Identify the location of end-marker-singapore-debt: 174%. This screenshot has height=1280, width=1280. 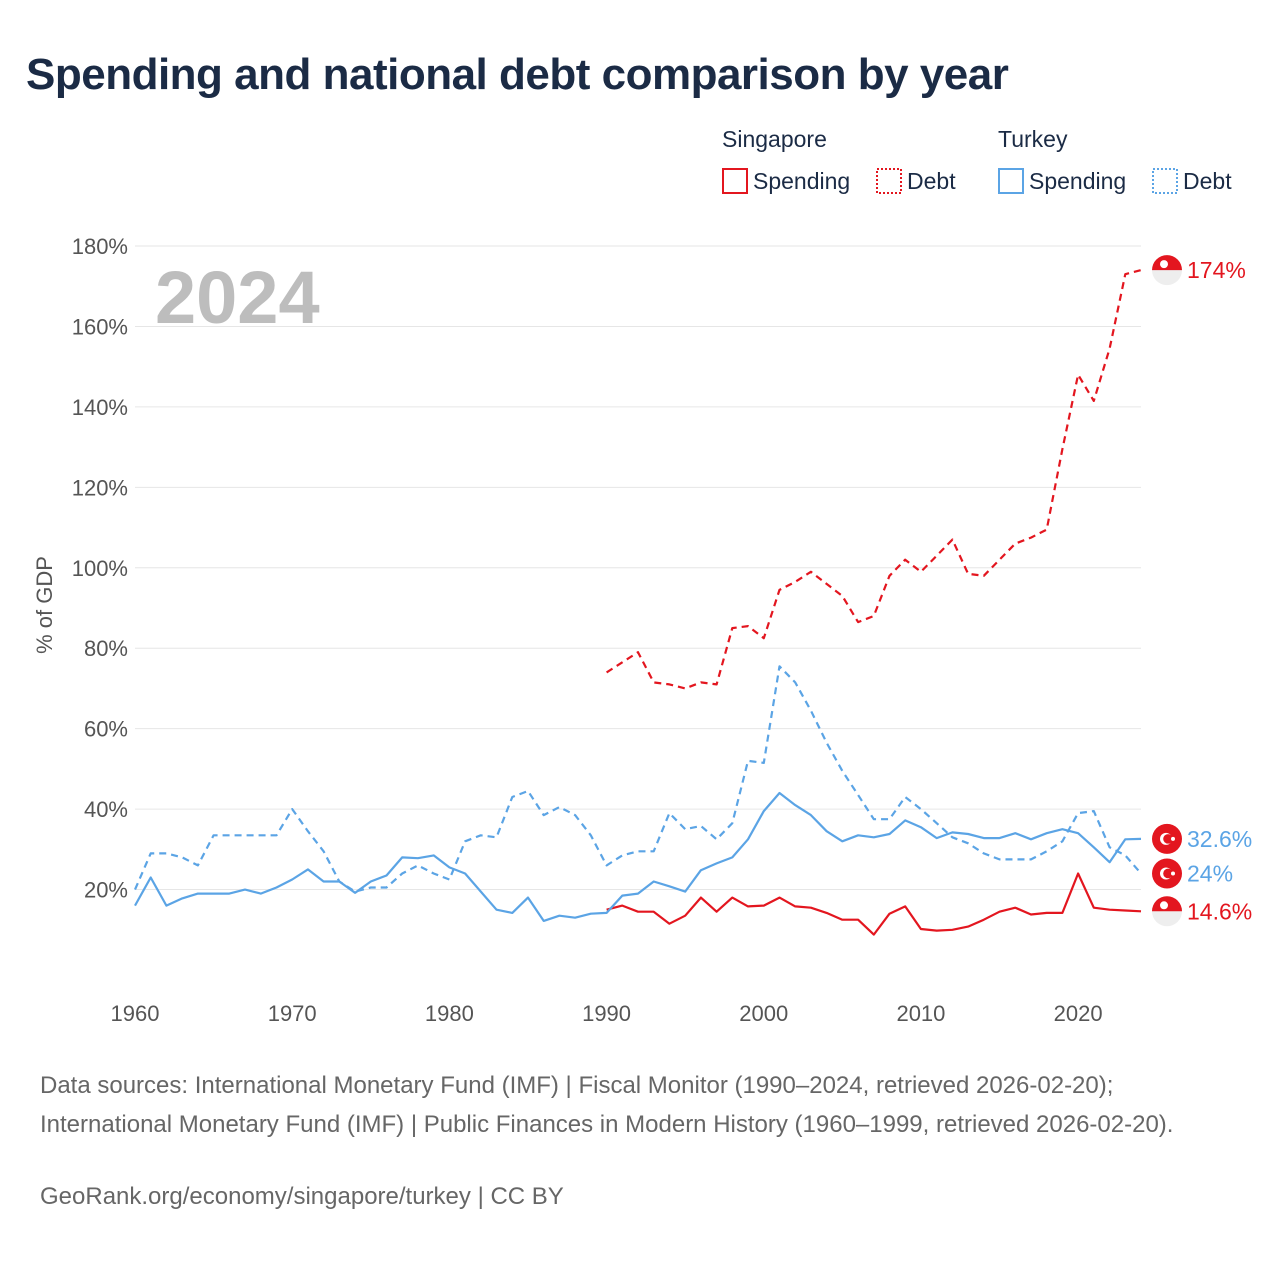
(1199, 270).